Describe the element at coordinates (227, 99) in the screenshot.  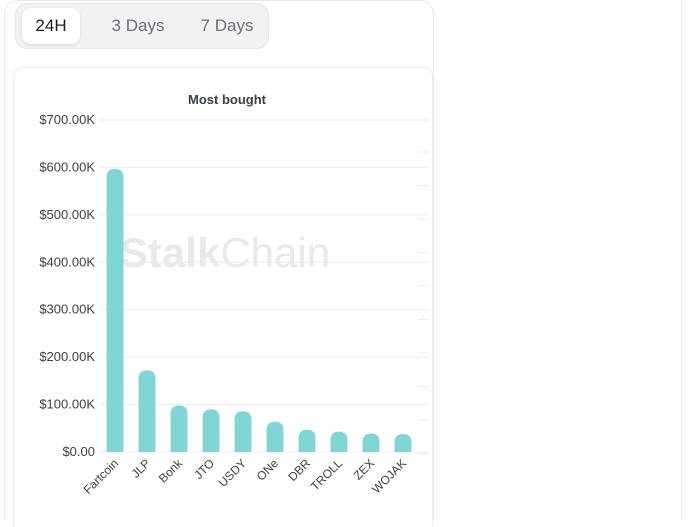
I see `chart-title: Most bought` at that location.